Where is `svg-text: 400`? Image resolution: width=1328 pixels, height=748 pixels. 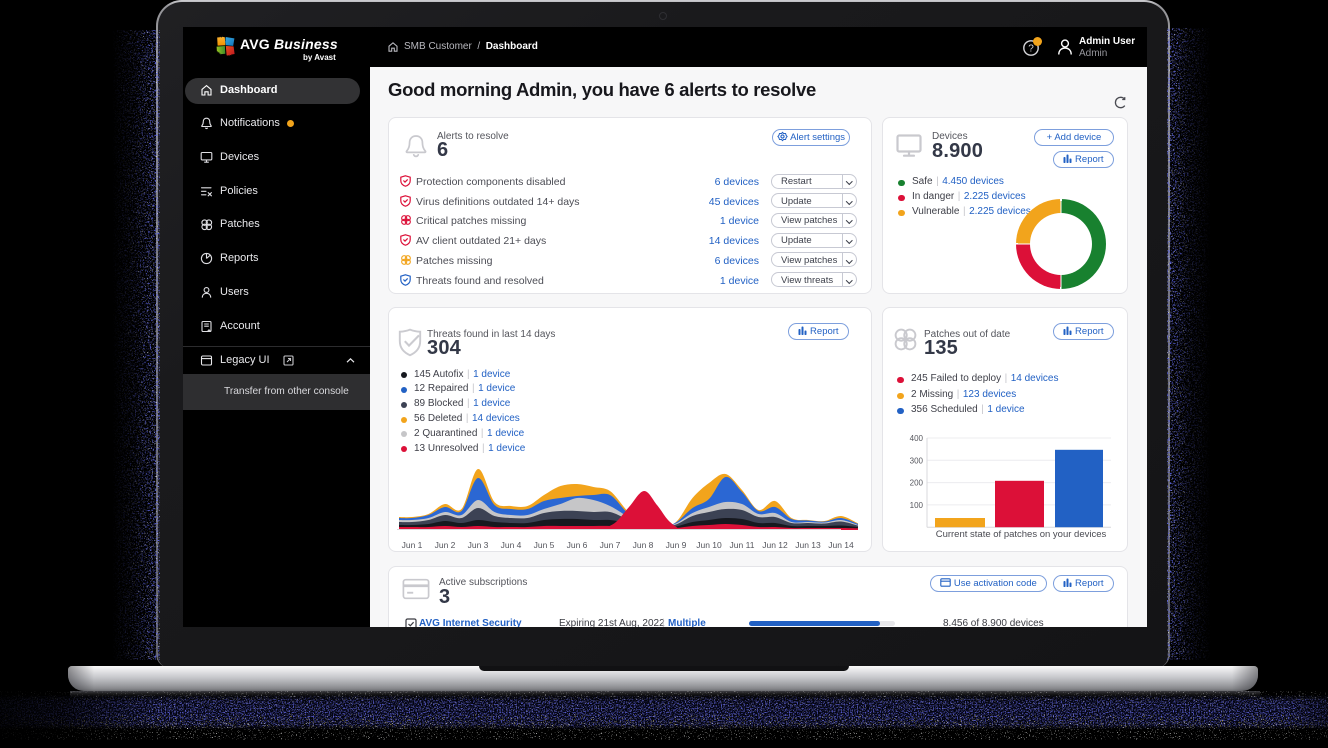 svg-text: 400 is located at coordinates (917, 438).